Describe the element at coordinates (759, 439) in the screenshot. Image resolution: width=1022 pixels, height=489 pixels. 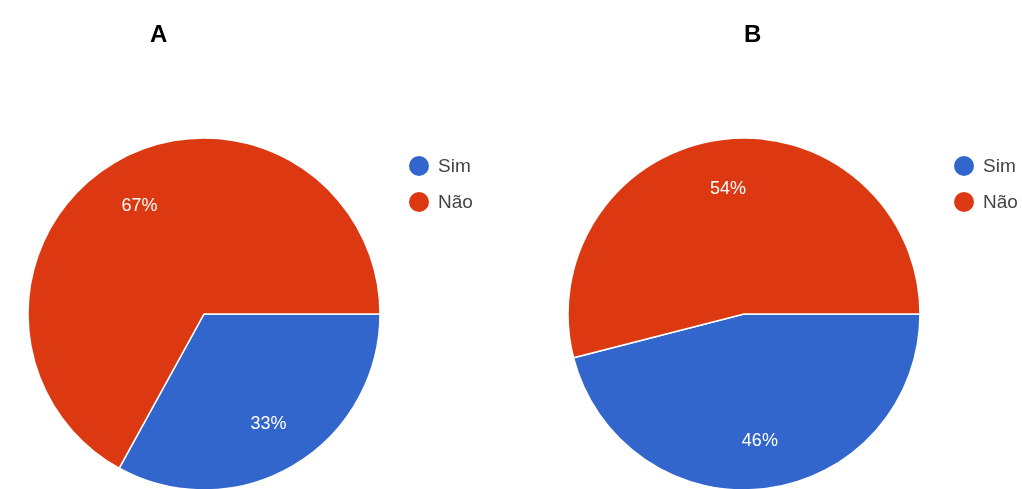
I see `data-label: 46%` at that location.